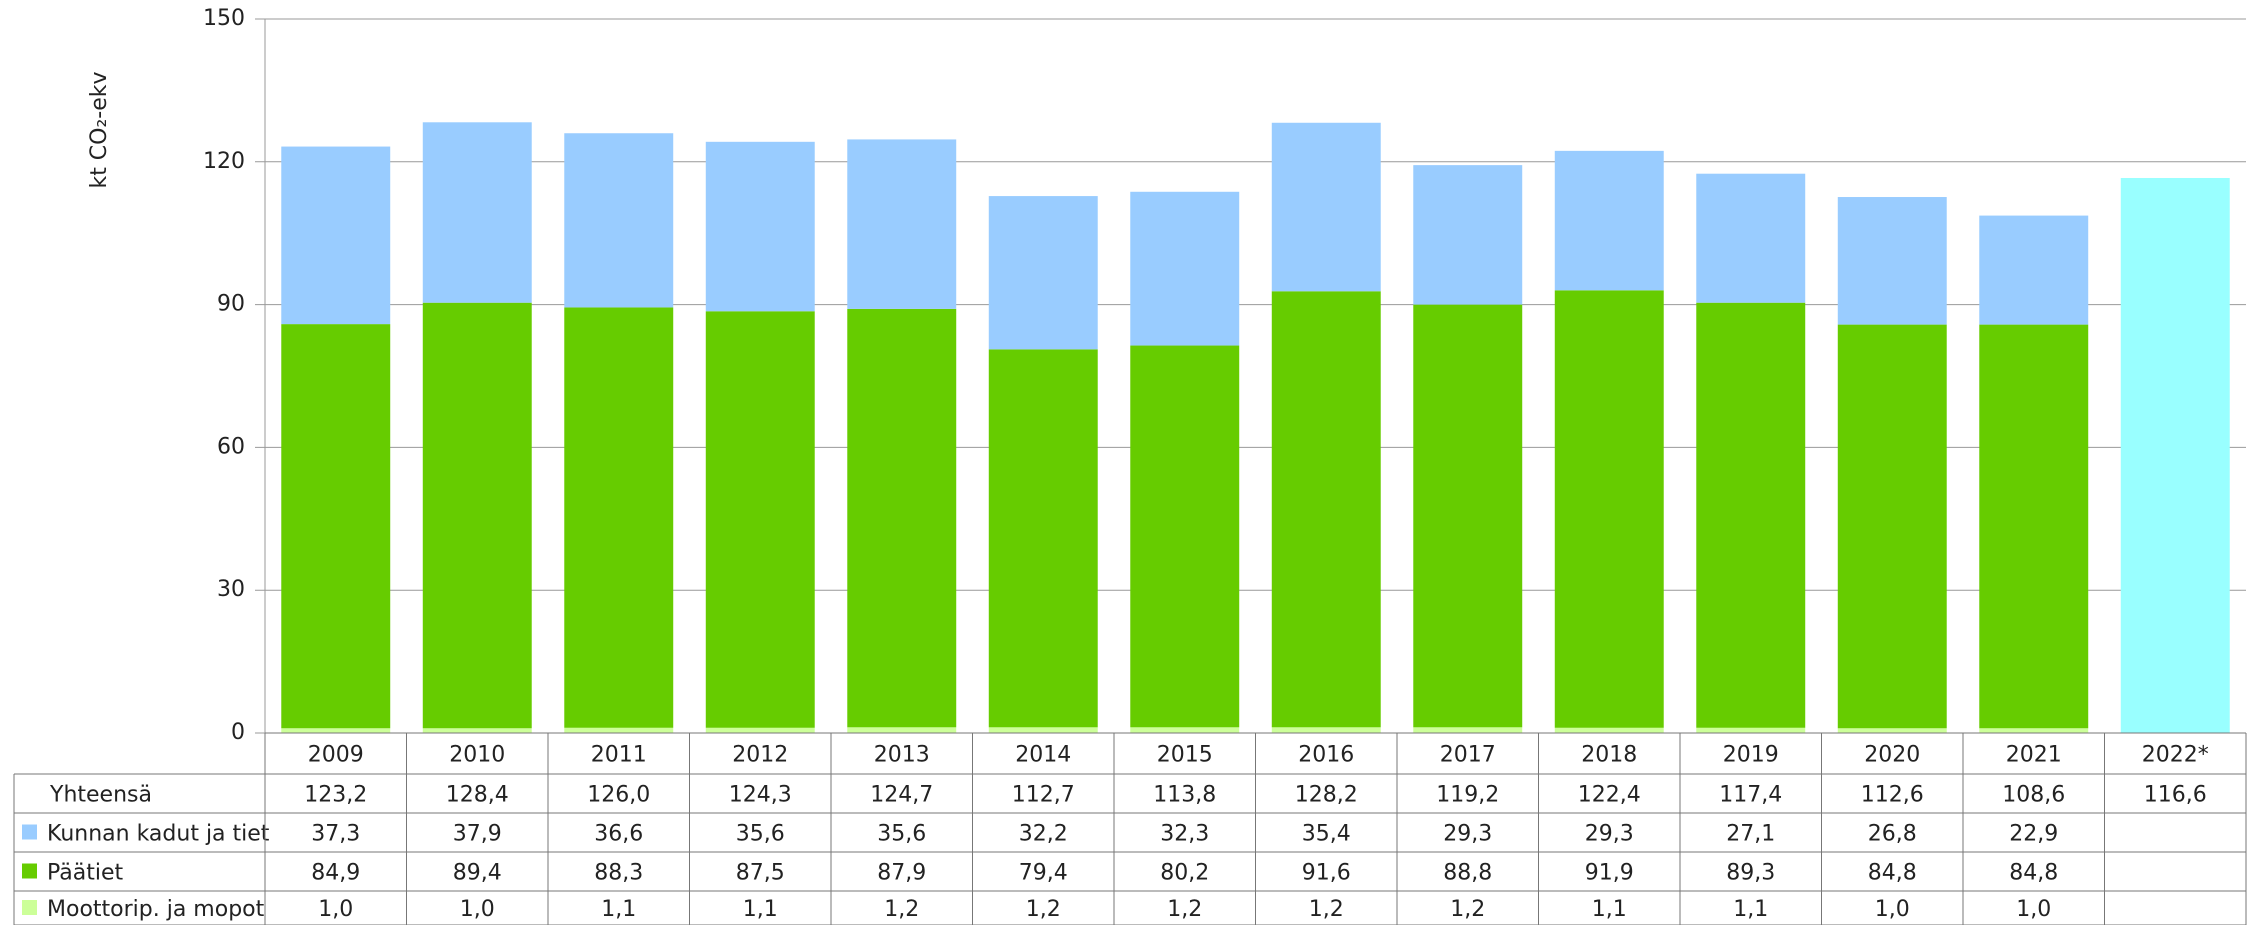  What do you see at coordinates (1609, 873) in the screenshot?
I see `table-cell: 91,9` at bounding box center [1609, 873].